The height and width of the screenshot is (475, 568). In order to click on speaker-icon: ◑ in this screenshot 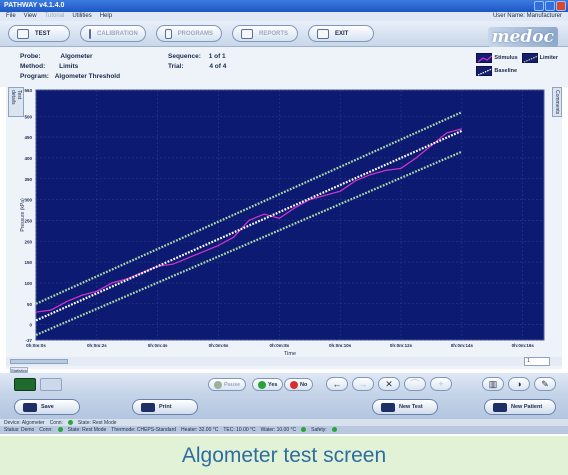, I will do `click(519, 384)`.